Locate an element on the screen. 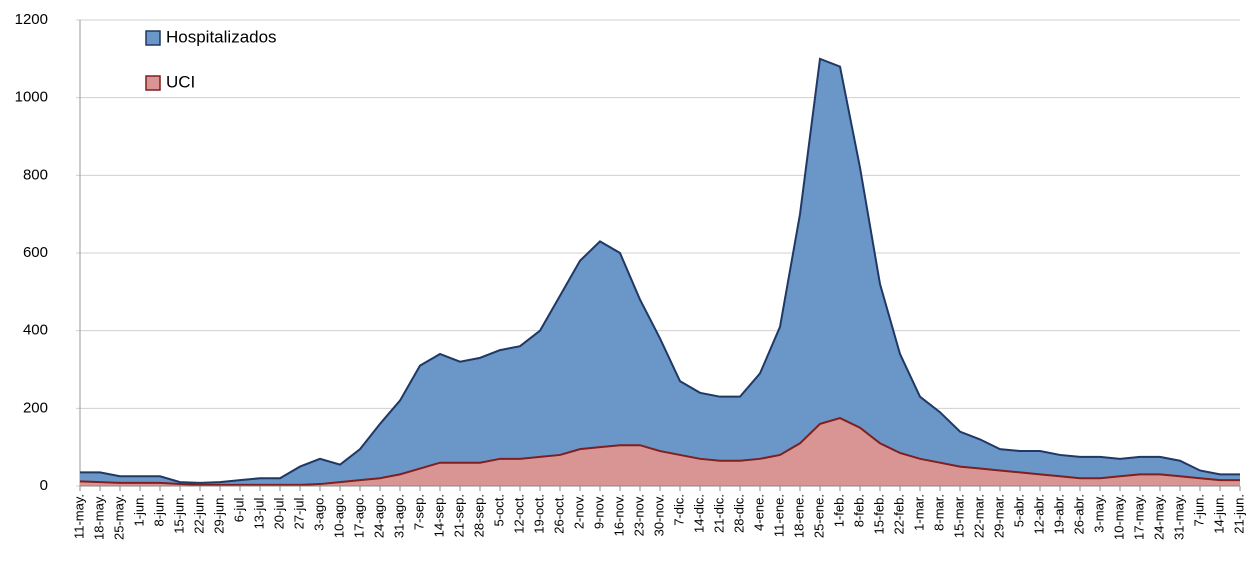  x-tick-label: 8-mar. is located at coordinates (938, 512).